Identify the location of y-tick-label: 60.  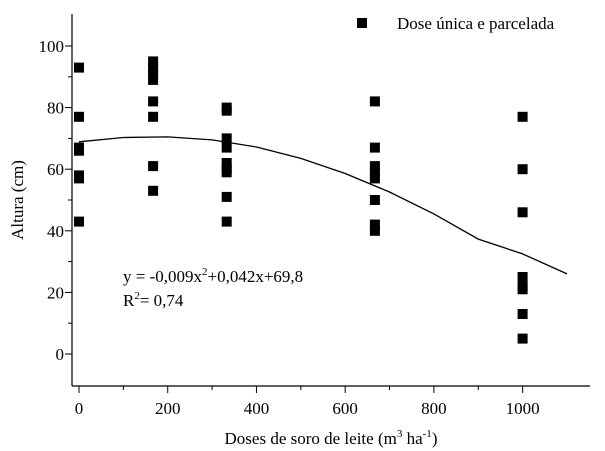
(55, 169).